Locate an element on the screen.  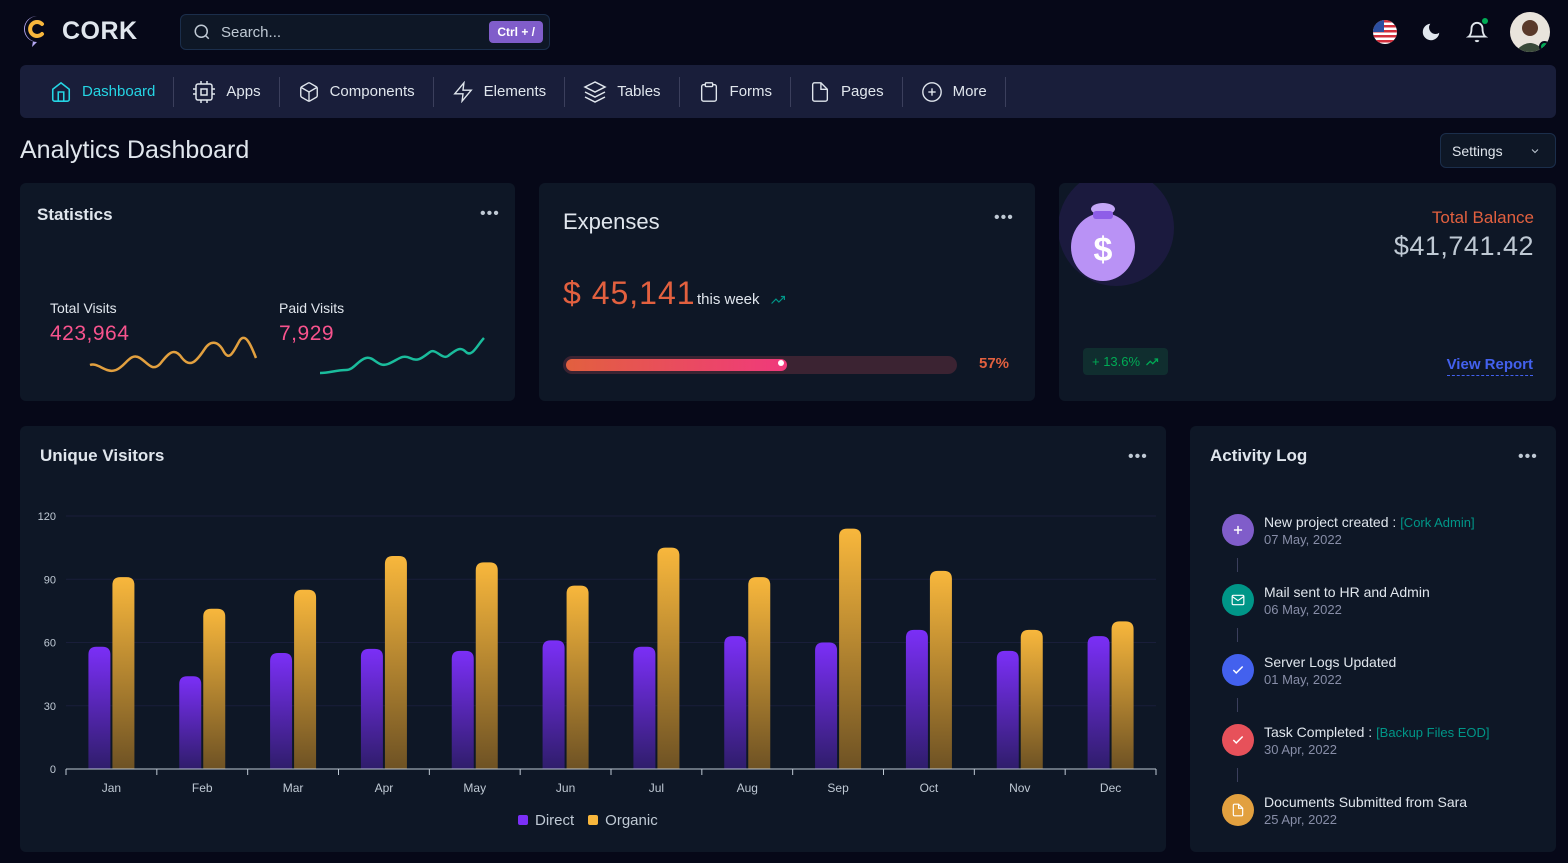
x-tick-label: Oct is located at coordinates (929, 788).